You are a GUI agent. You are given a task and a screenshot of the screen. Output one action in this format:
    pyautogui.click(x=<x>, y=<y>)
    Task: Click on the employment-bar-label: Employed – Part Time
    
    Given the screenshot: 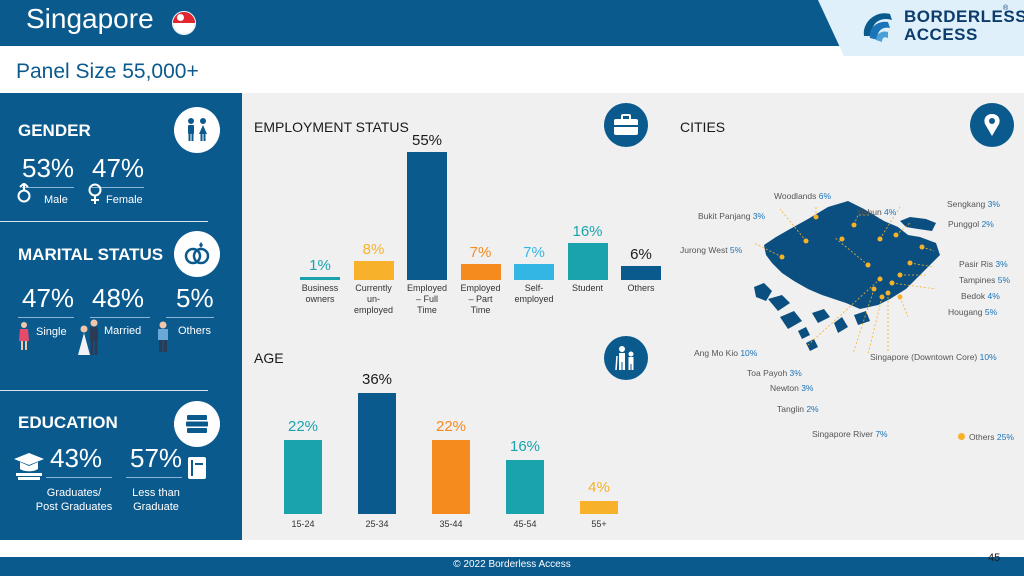 What is the action you would take?
    pyautogui.click(x=480, y=299)
    